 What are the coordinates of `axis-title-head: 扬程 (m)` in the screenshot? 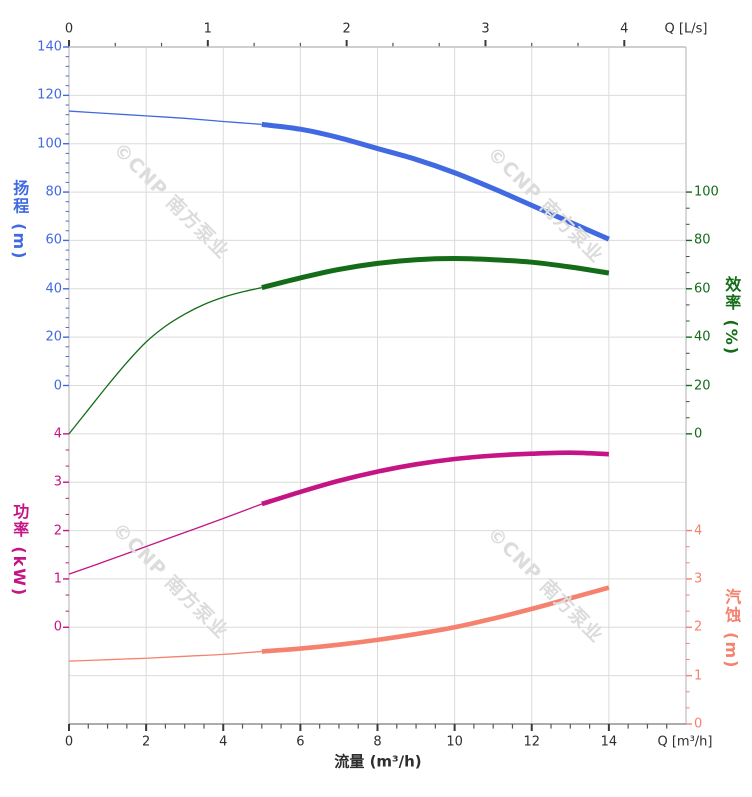 It's located at (20, 220).